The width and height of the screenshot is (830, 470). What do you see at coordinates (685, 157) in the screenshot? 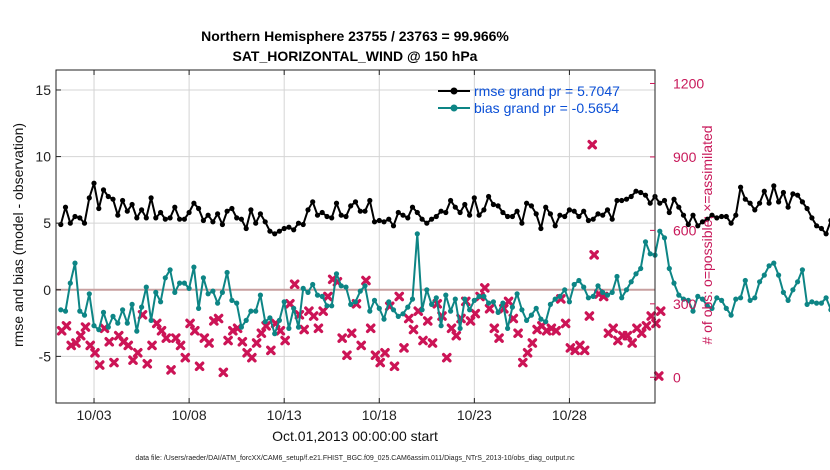
I see `y2-tick-label: 900` at bounding box center [685, 157].